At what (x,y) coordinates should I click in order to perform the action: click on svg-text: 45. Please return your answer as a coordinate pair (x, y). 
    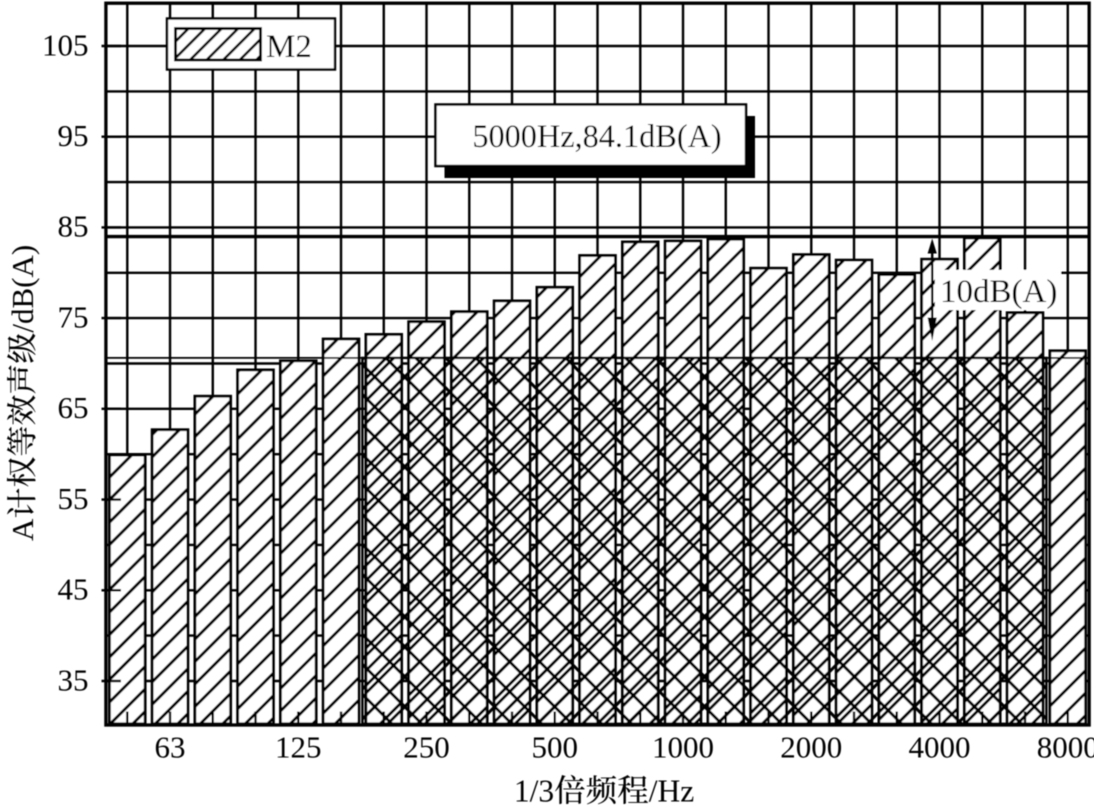
    Looking at the image, I should click on (73, 589).